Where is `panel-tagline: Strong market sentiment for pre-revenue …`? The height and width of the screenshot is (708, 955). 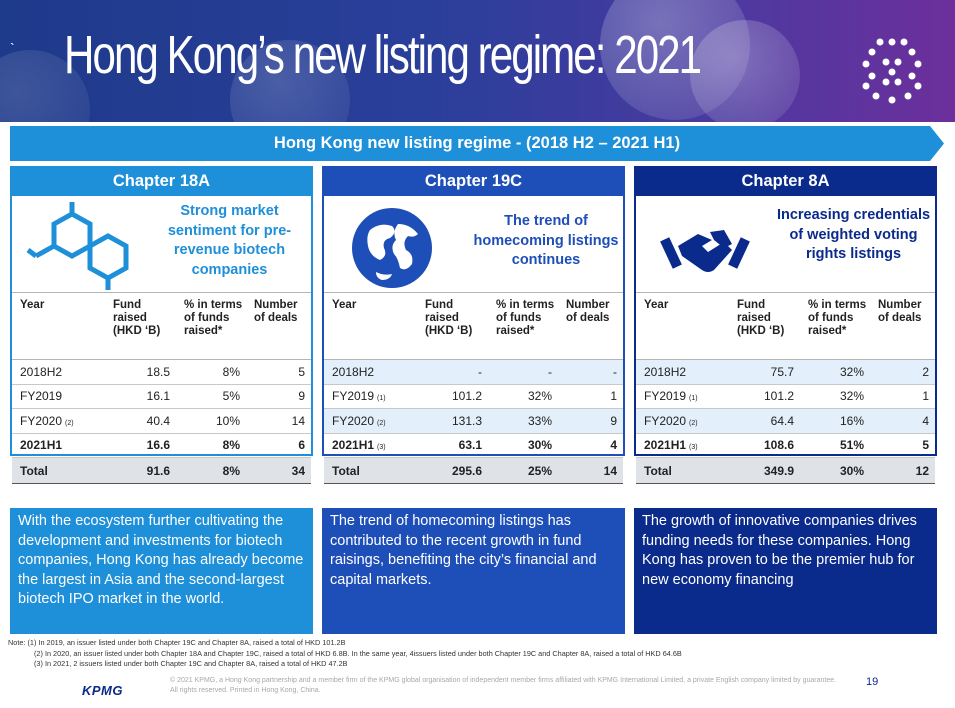 panel-tagline: Strong market sentiment for pre-revenue … is located at coordinates (229, 240).